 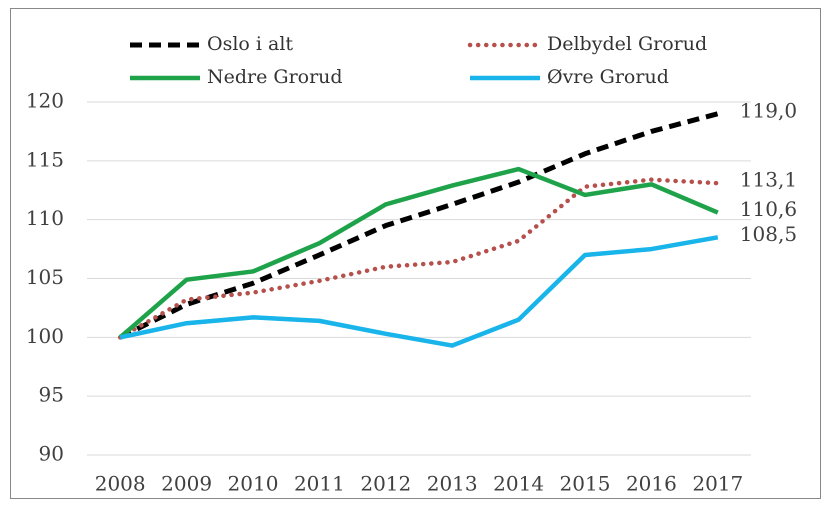 I want to click on legend-label: Delbydel Grorud, so click(x=627, y=44).